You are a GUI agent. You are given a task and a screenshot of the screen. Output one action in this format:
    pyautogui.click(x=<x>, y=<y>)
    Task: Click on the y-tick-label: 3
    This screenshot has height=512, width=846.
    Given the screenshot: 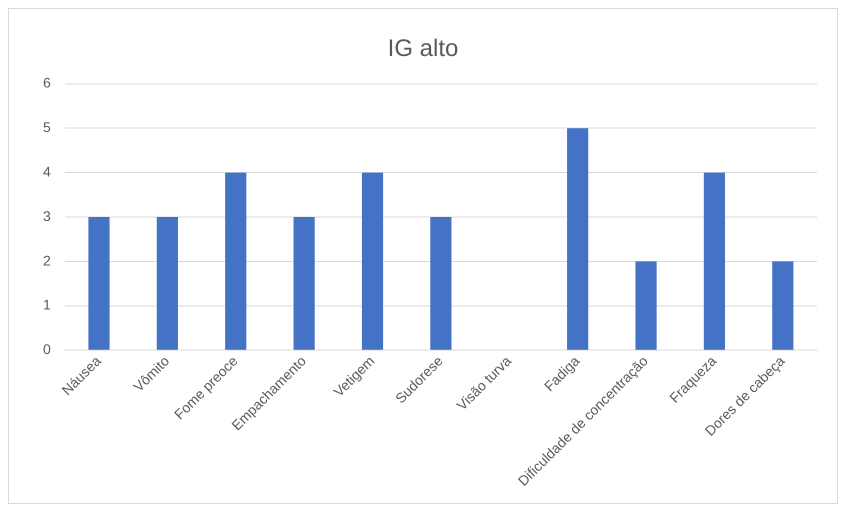 What is the action you would take?
    pyautogui.click(x=46, y=216)
    